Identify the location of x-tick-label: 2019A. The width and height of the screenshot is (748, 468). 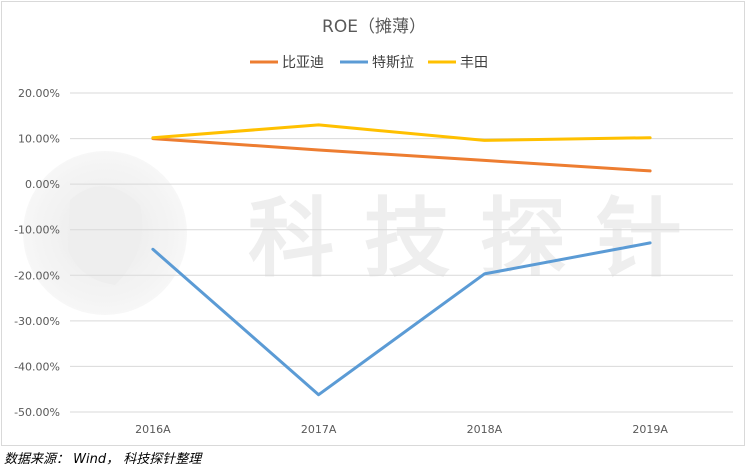
(650, 429).